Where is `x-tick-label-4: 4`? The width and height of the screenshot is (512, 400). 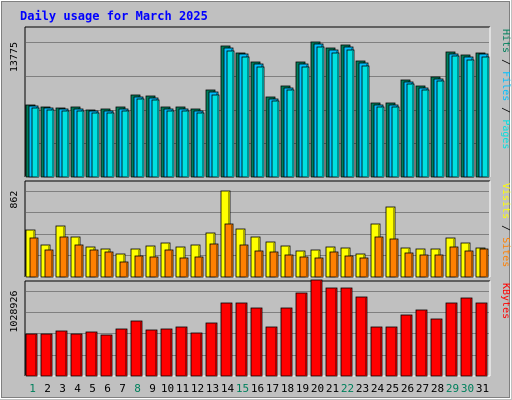 x-tick-label-4: 4 is located at coordinates (77, 388).